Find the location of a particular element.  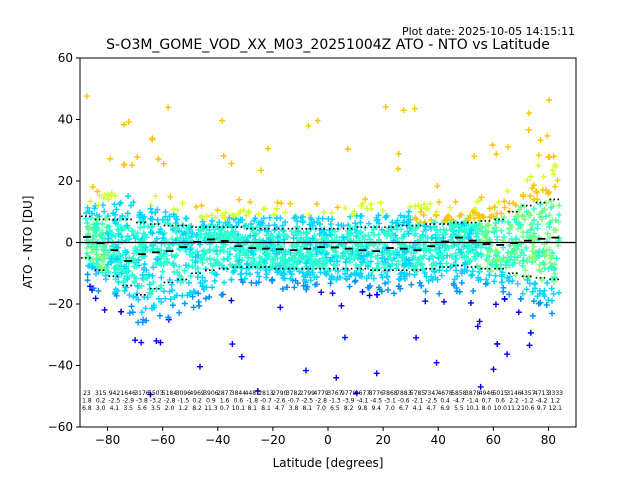

bin-stat-label: 8.0 is located at coordinates (487, 408).